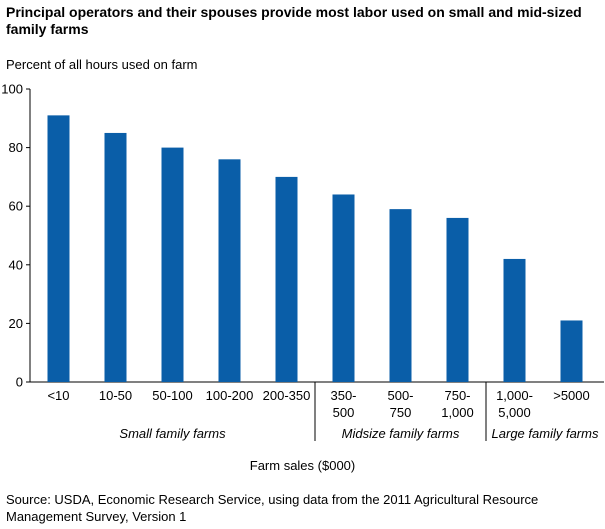 Image resolution: width=605 pixels, height=529 pixels. What do you see at coordinates (16, 323) in the screenshot?
I see `y-tick-label: 20` at bounding box center [16, 323].